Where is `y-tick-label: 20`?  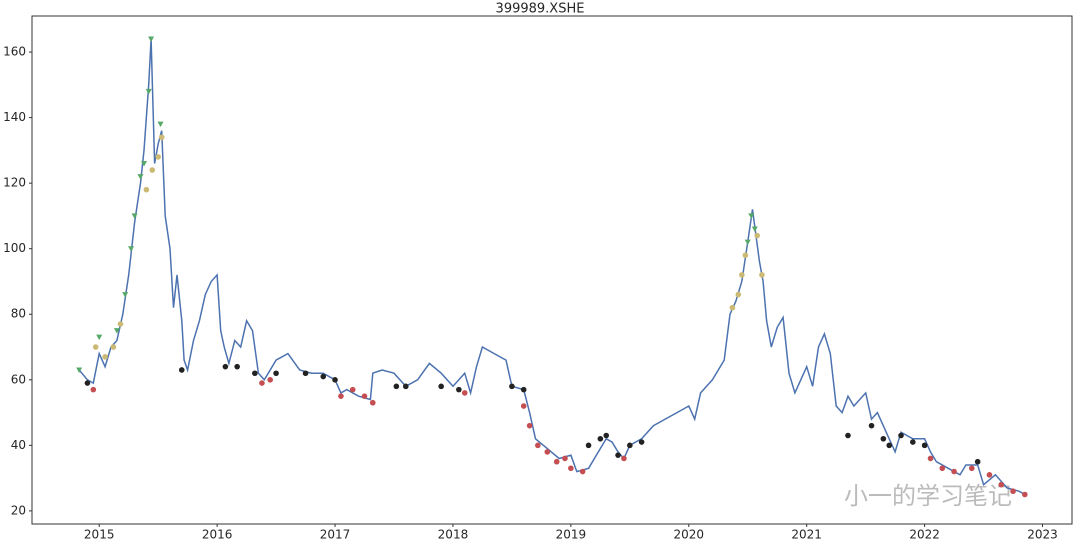
y-tick-label: 20 is located at coordinates (18, 510).